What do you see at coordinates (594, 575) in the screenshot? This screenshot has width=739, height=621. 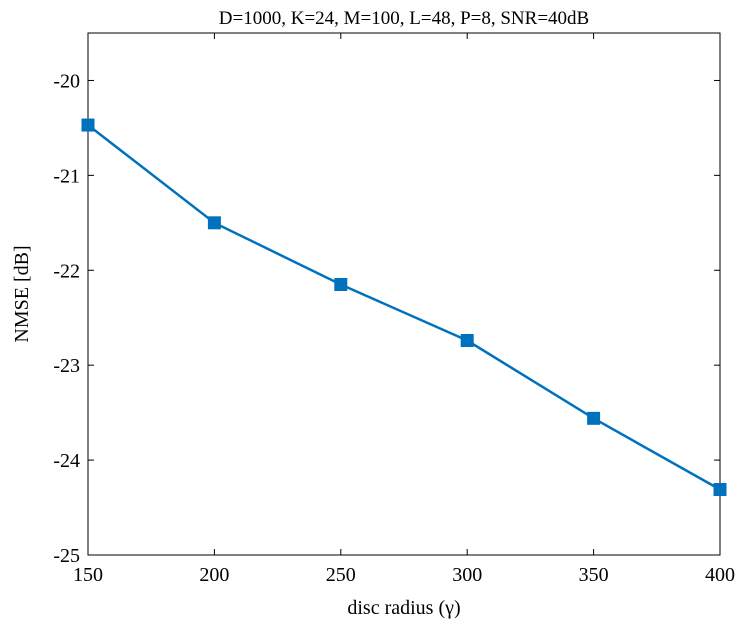 I see `x-tick-label: 350` at bounding box center [594, 575].